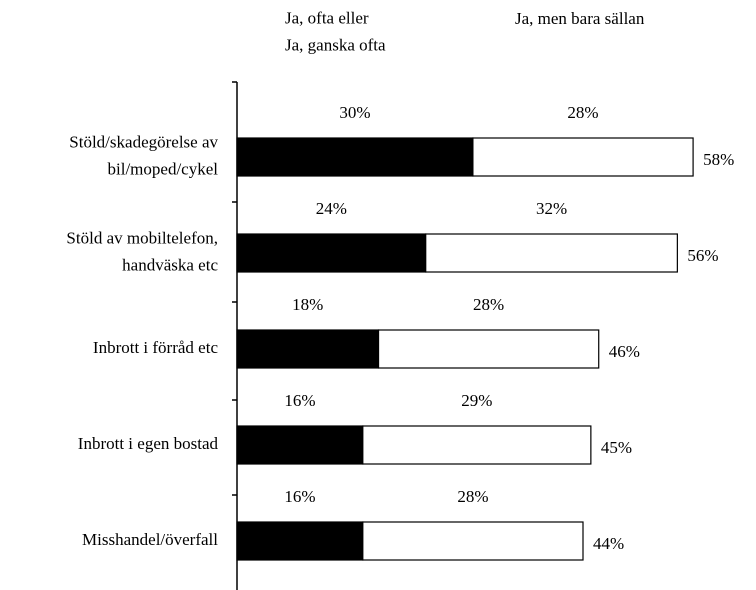 This screenshot has height=590, width=756. I want to click on category-label: Inbrott i förråd etc, so click(156, 347).